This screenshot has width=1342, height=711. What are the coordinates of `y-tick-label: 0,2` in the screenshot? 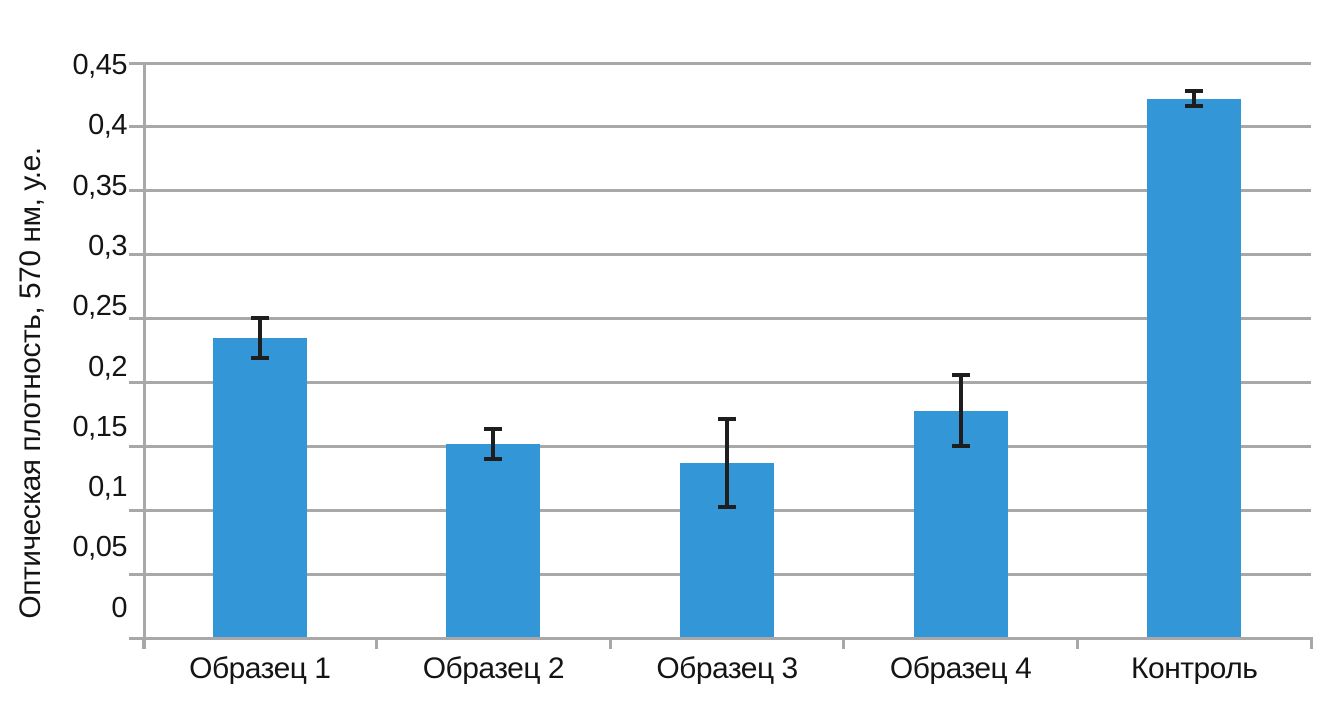 It's located at (107, 366).